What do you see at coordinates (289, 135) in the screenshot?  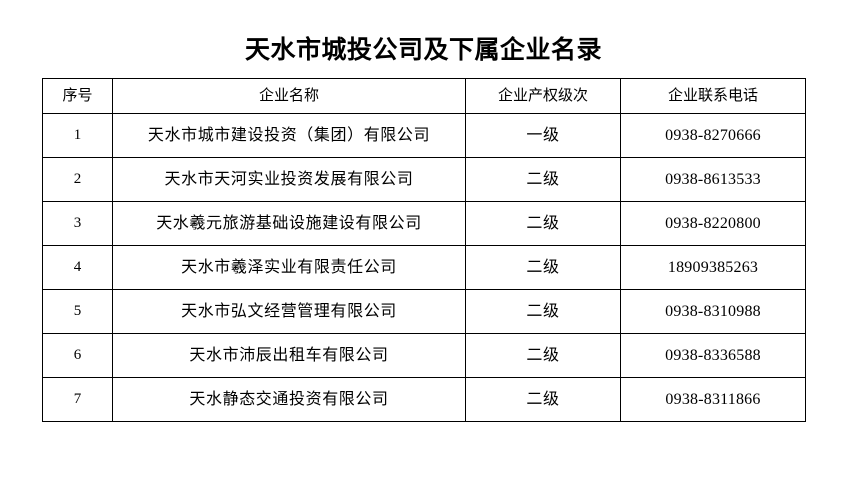 I see `cell-company-name: 天水市城市建设投资（集团）有限公司` at bounding box center [289, 135].